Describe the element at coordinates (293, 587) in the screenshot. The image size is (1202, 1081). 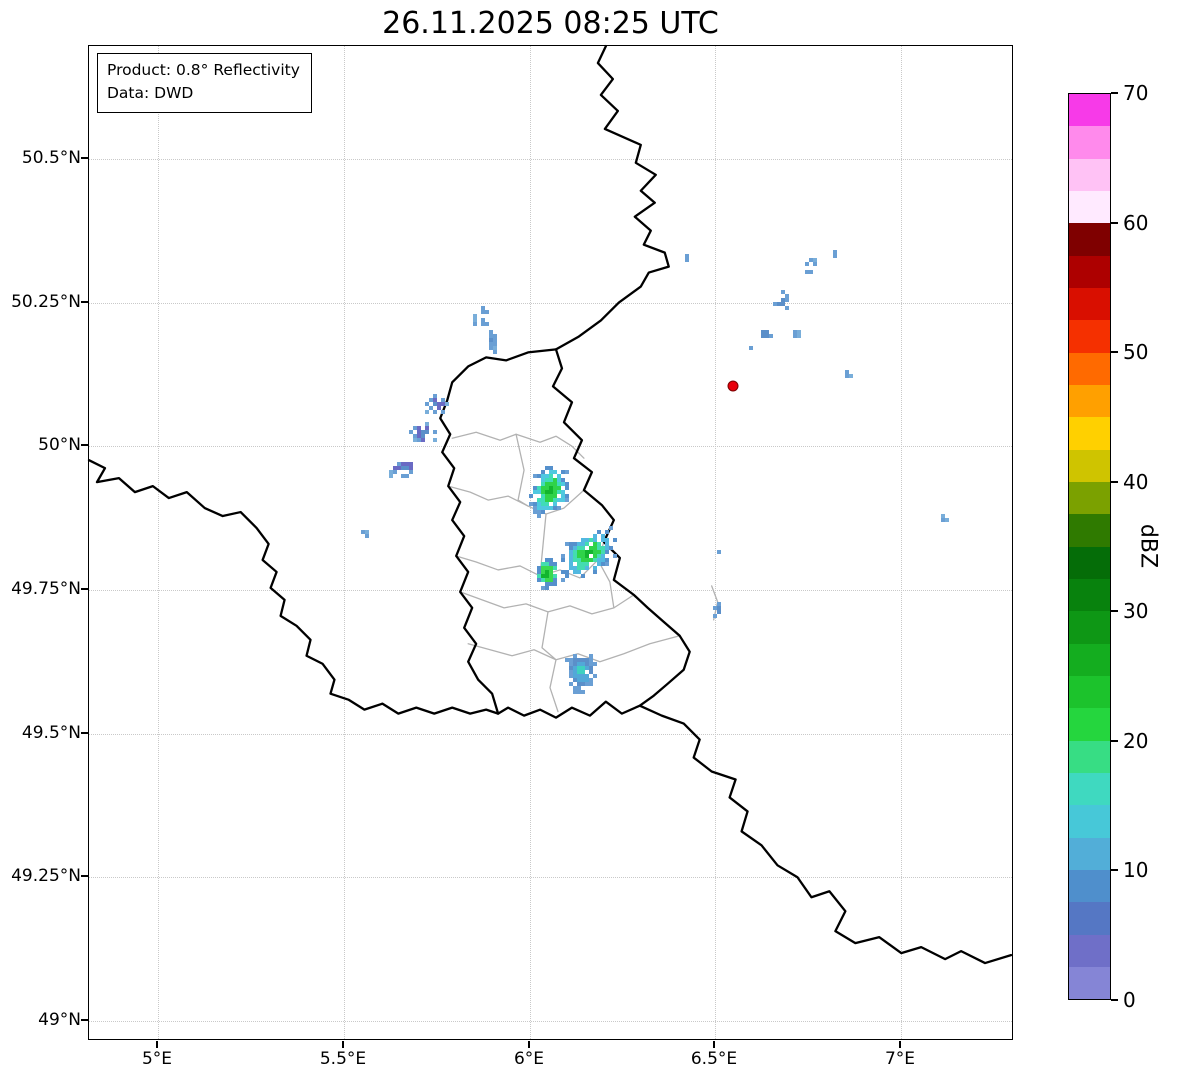
I see `country-border-path` at that location.